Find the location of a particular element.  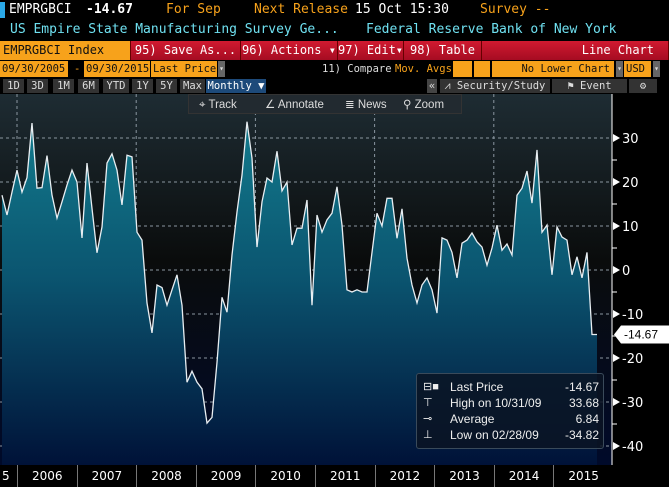

flag-icon: ⚑ is located at coordinates (574, 86).